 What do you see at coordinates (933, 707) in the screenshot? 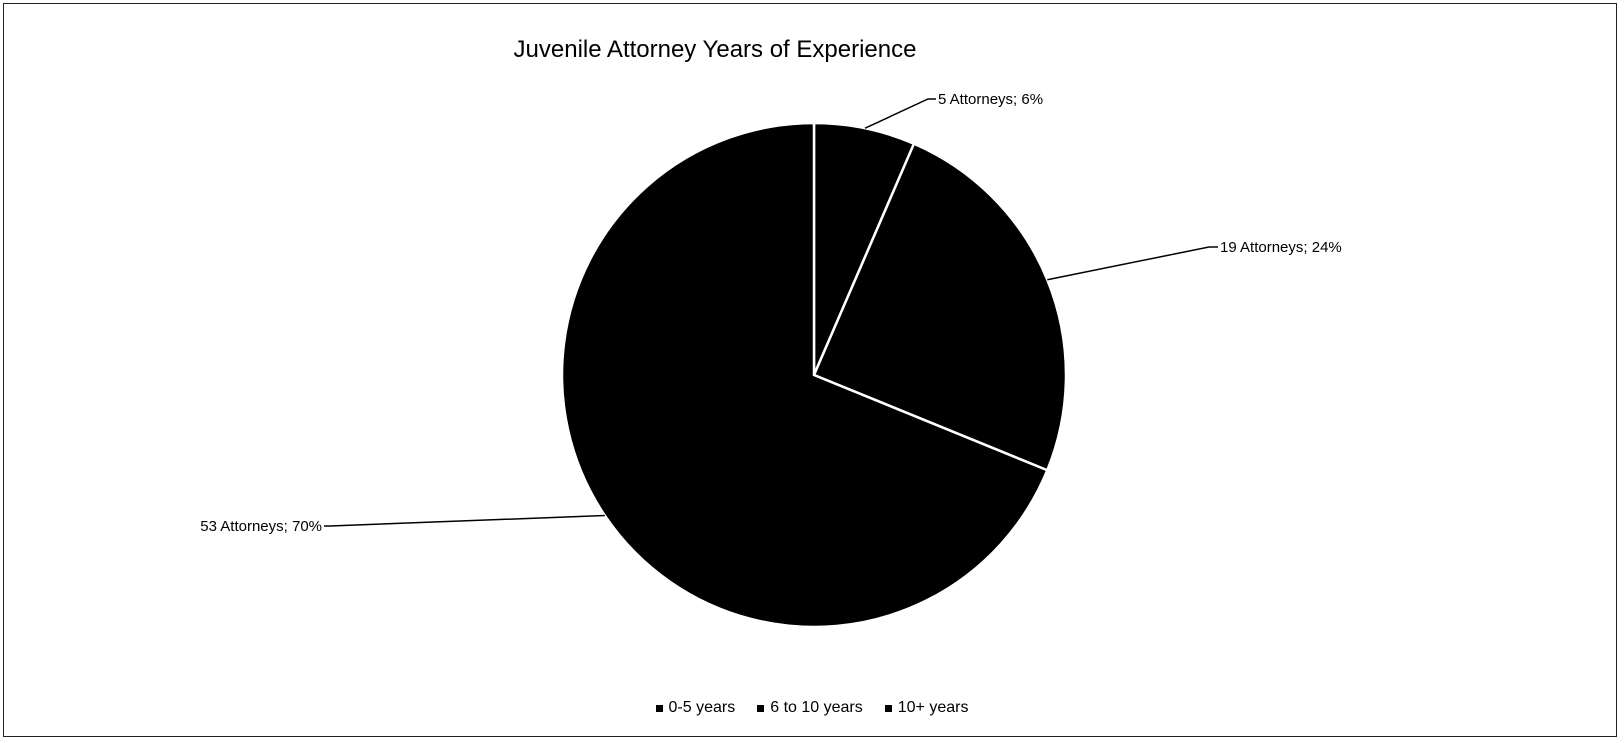
I see `legend-label-3: 10+ years` at bounding box center [933, 707].